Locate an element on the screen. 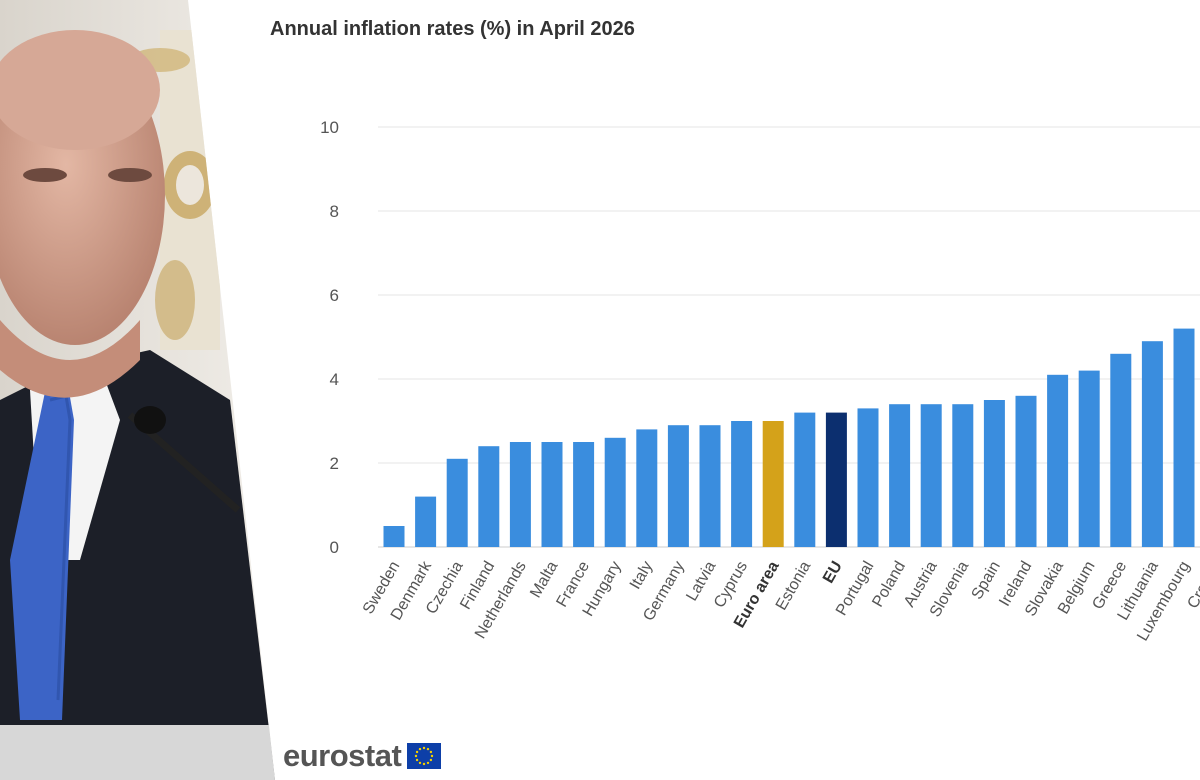 This screenshot has width=1200, height=780. bar-germany is located at coordinates (678, 486).